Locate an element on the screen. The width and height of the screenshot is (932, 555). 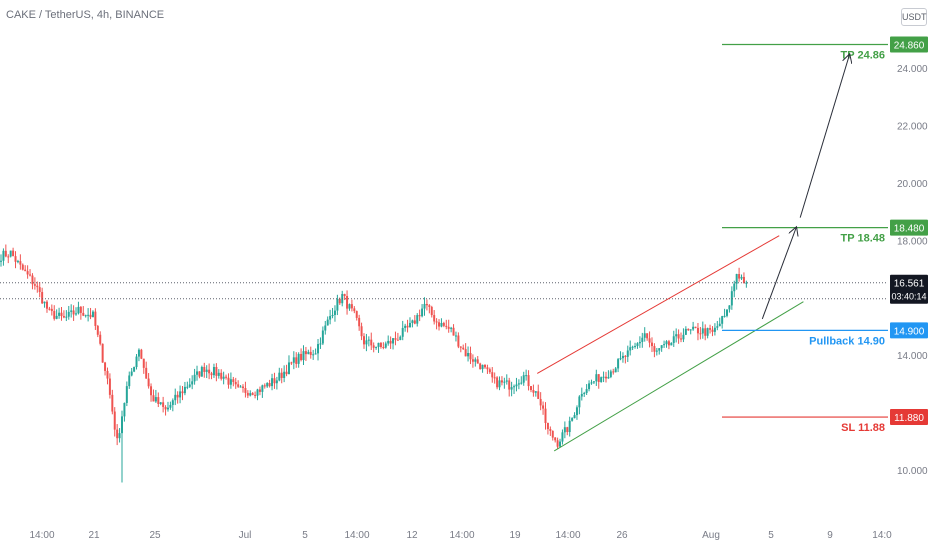
level-price-tag-label: 14.900 is located at coordinates (909, 331).